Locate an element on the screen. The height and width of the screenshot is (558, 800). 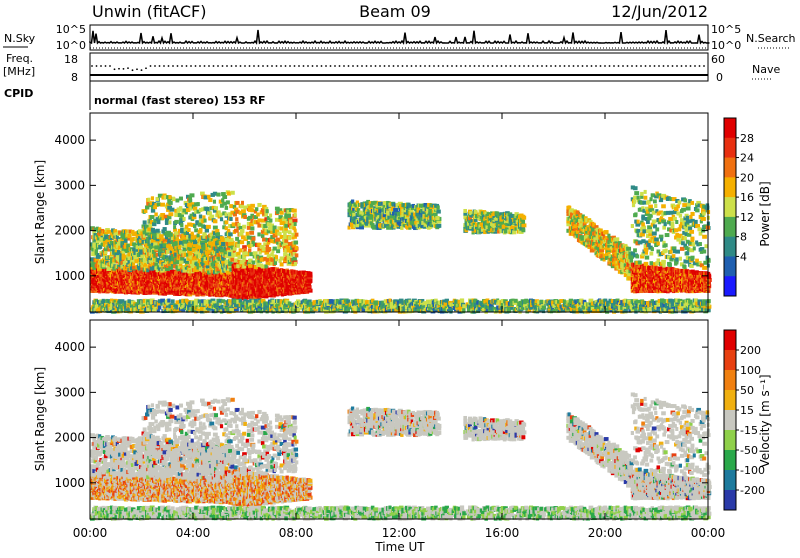
beam-title: Beam 09 is located at coordinates (395, 11).